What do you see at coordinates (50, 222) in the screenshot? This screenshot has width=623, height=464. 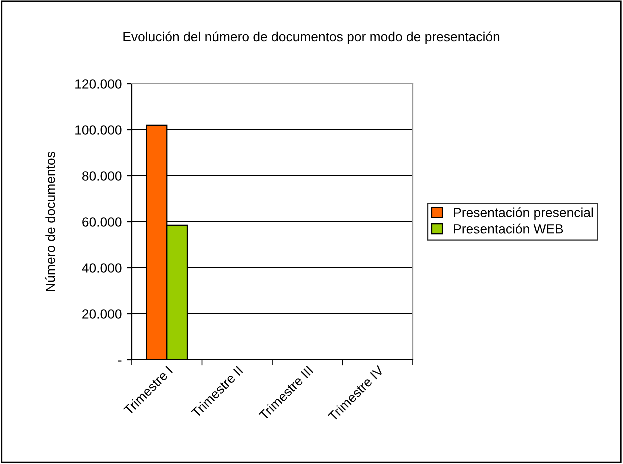 I see `y-axis-title: Número de documentos` at bounding box center [50, 222].